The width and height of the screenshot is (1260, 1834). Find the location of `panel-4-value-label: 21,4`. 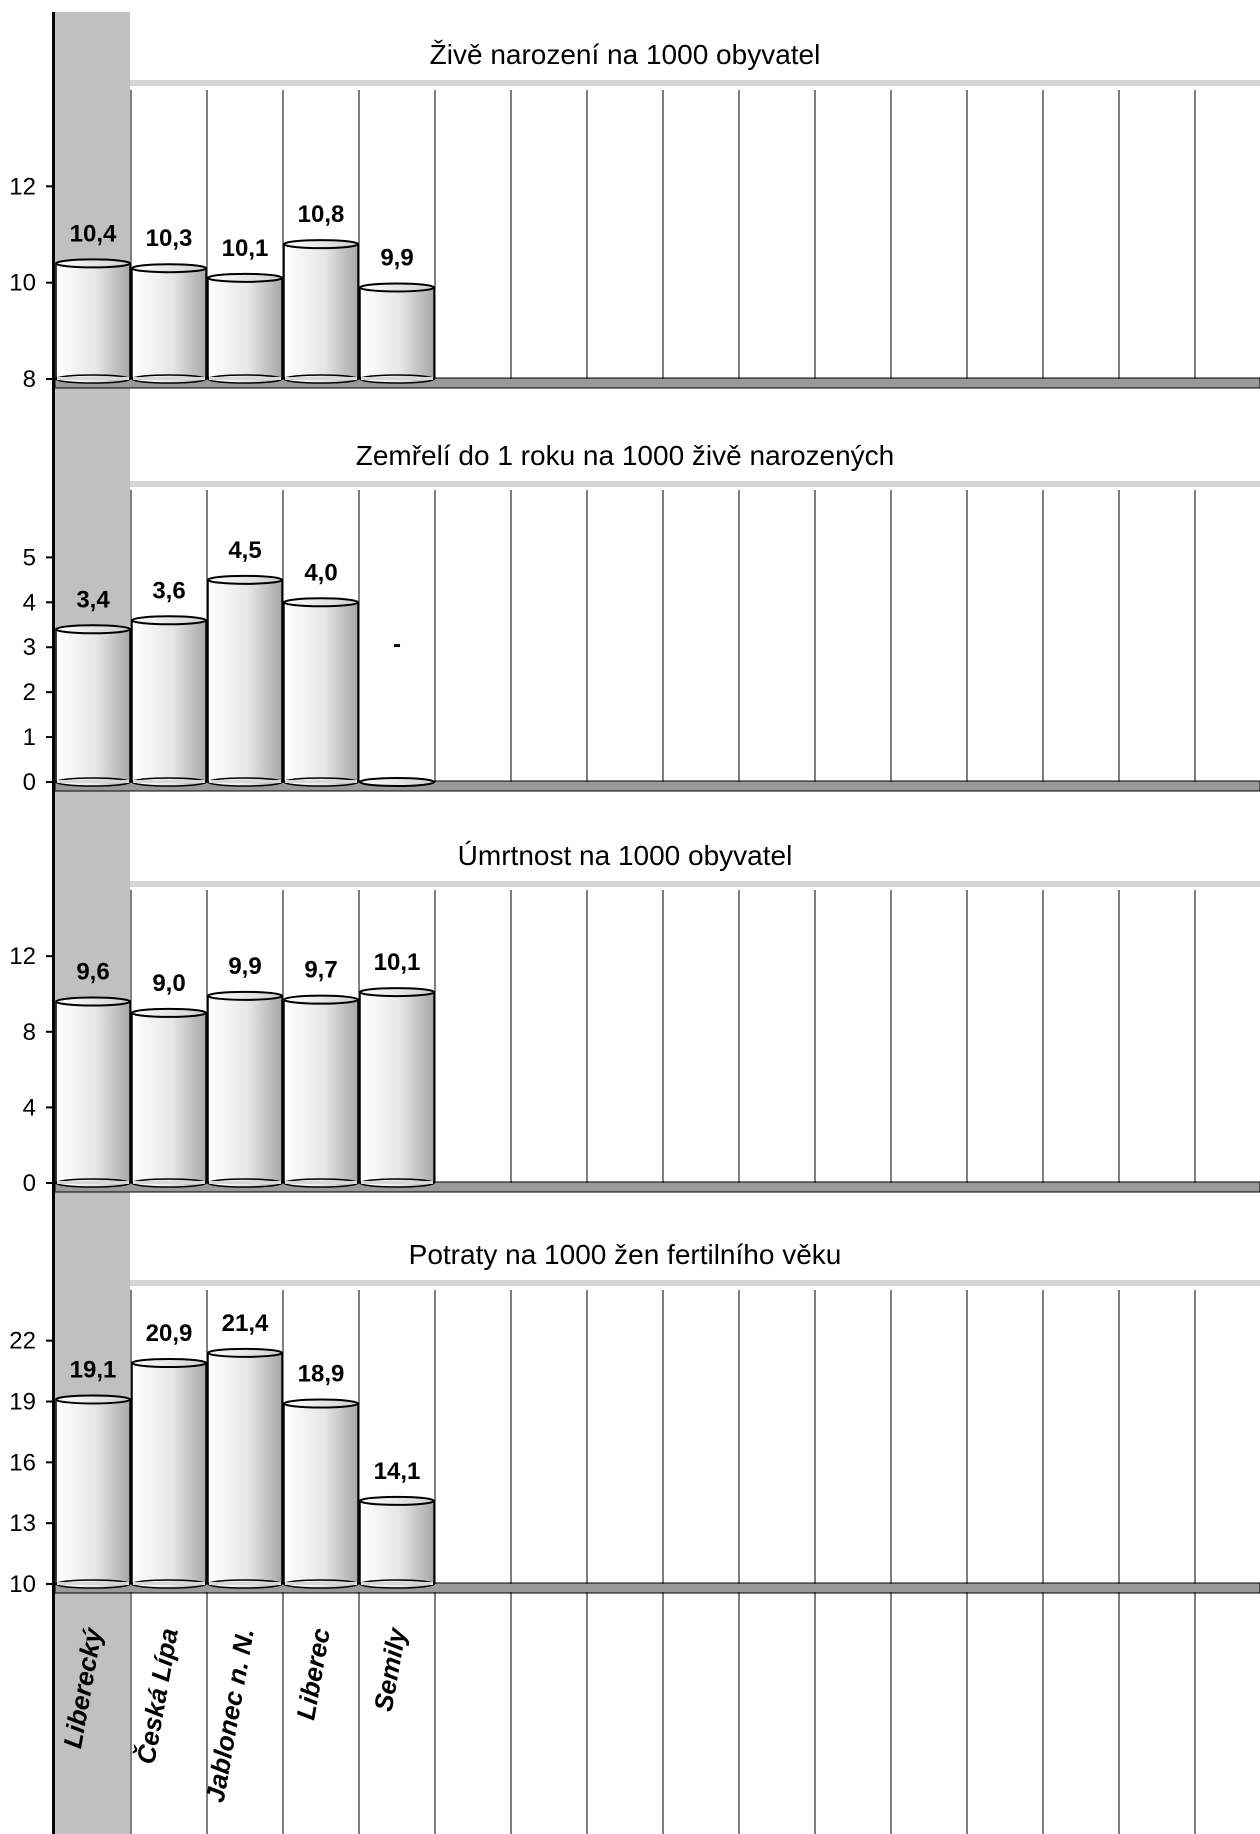

panel-4-value-label: 21,4 is located at coordinates (245, 1323).